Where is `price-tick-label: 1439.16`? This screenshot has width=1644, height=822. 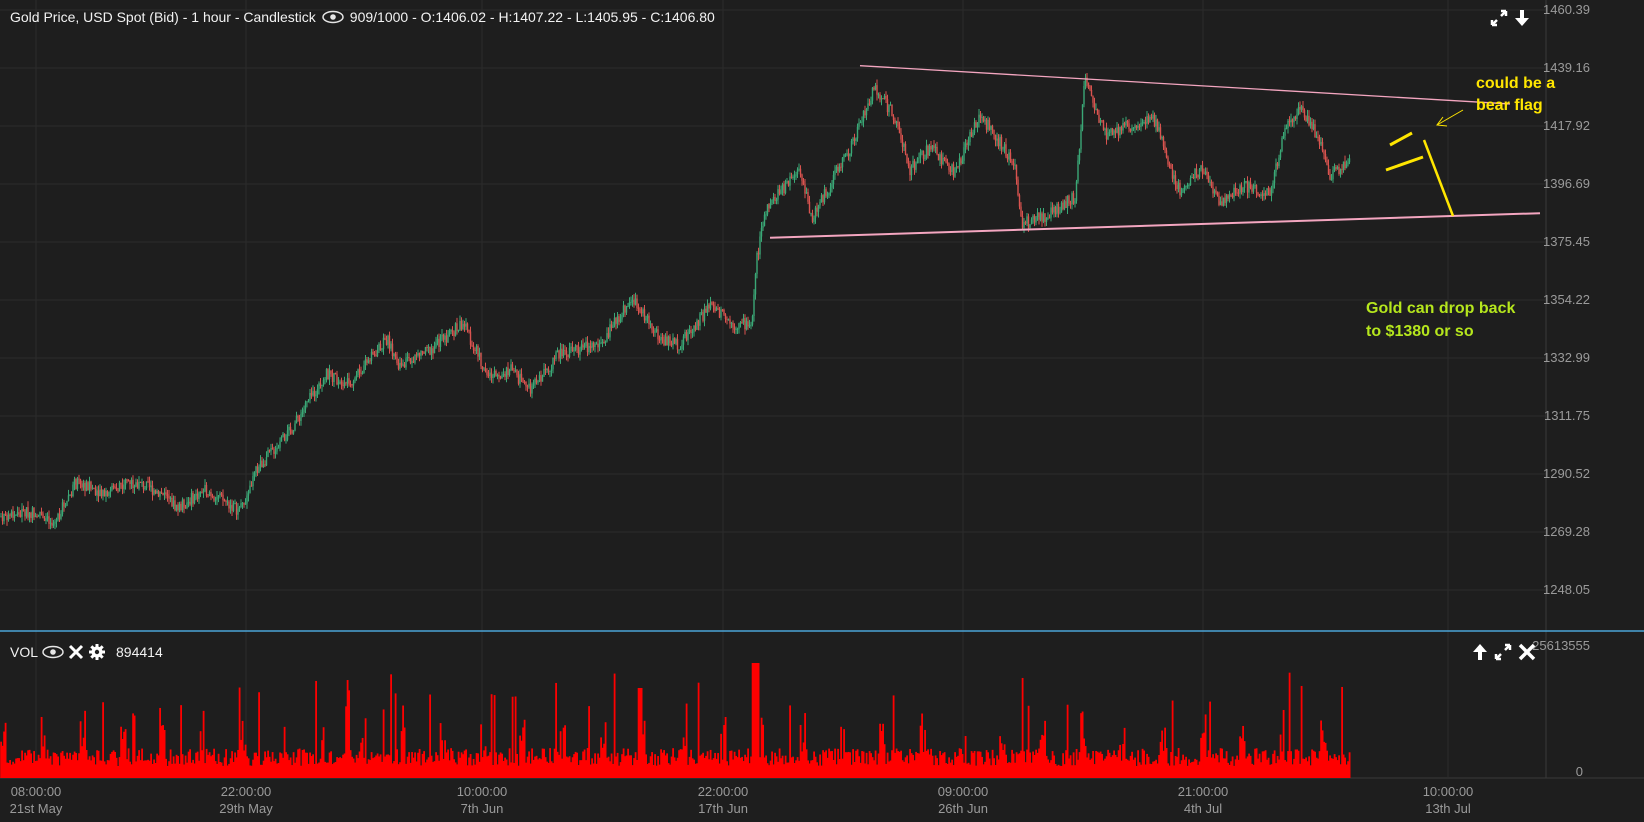 price-tick-label: 1439.16 is located at coordinates (1566, 67).